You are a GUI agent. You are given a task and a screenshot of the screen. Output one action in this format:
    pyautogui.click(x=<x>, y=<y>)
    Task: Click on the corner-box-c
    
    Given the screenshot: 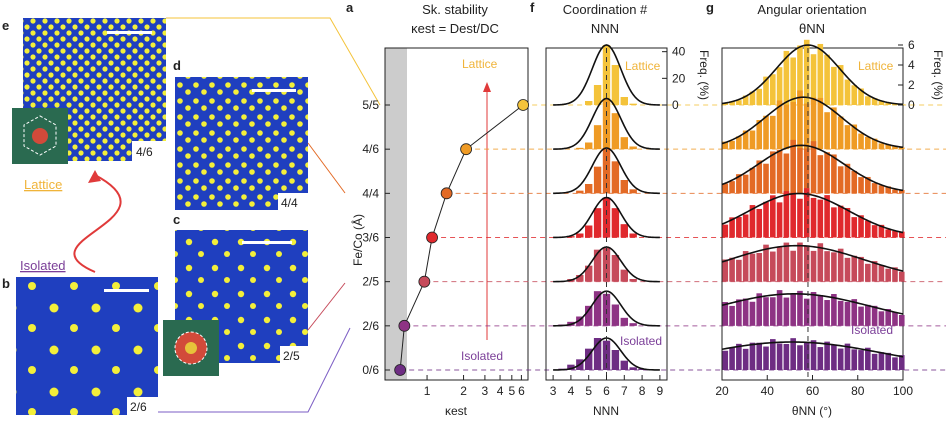 What is the action you would take?
    pyautogui.click(x=294, y=354)
    